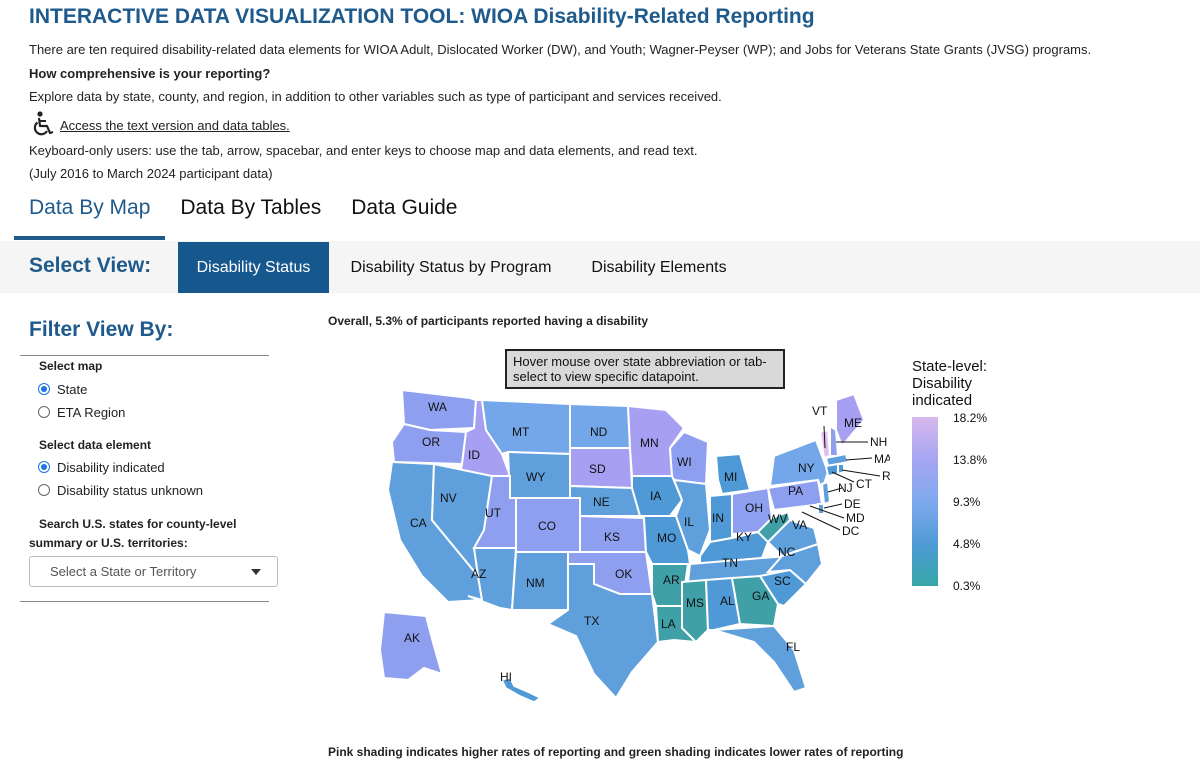  I want to click on select-placeholder: Select a State or Territory, so click(123, 571).